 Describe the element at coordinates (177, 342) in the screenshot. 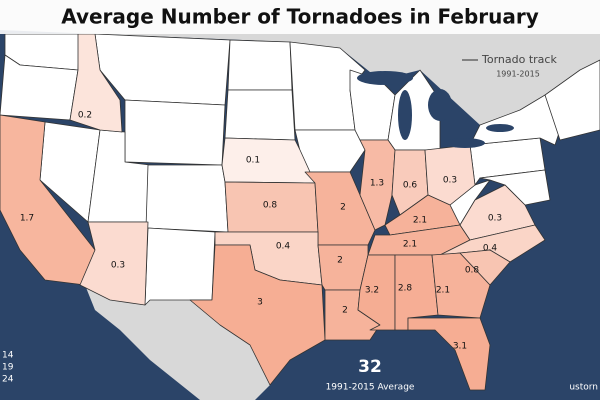

I see `mexico` at that location.